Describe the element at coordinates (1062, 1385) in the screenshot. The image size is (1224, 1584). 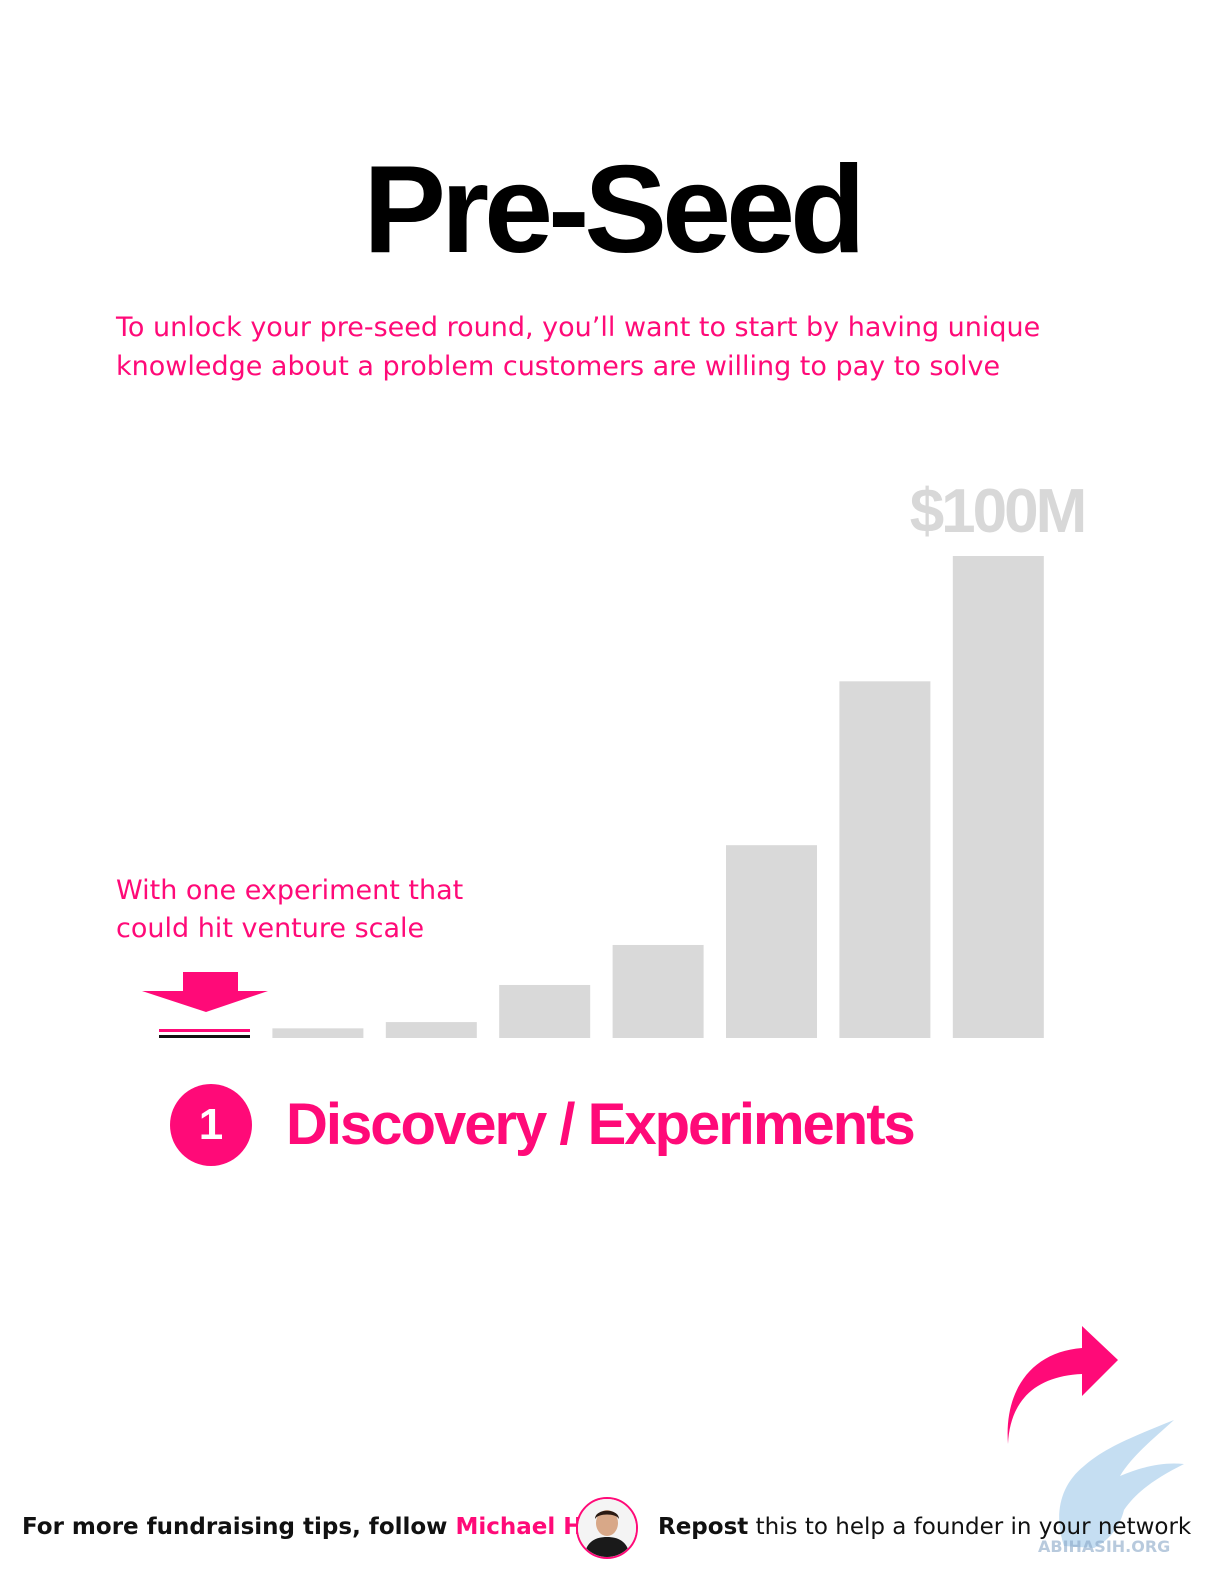
I see `curved-share-arrow-icon` at that location.